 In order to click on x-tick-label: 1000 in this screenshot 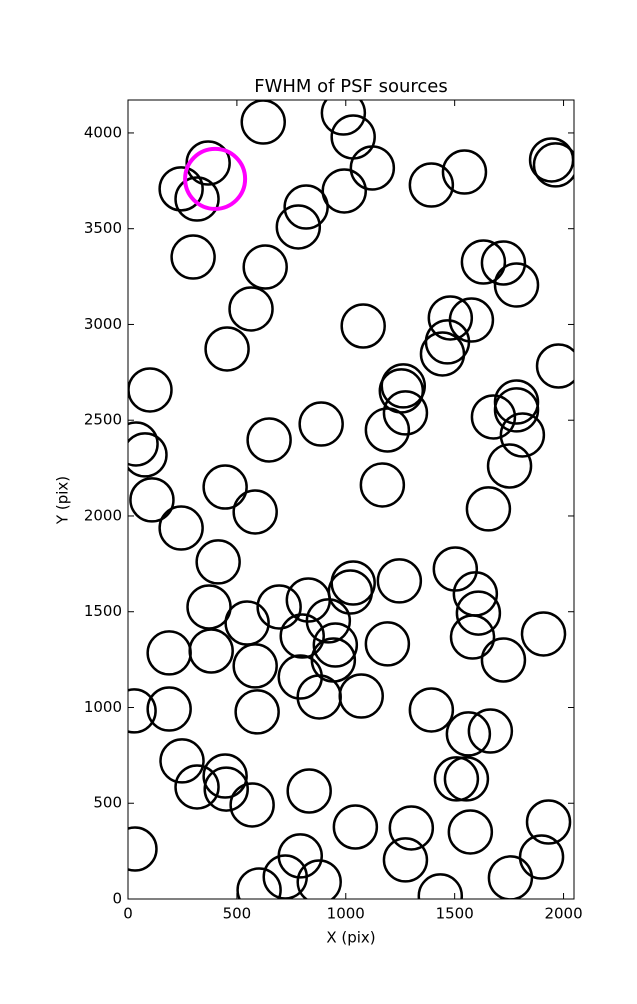, I will do `click(346, 914)`.